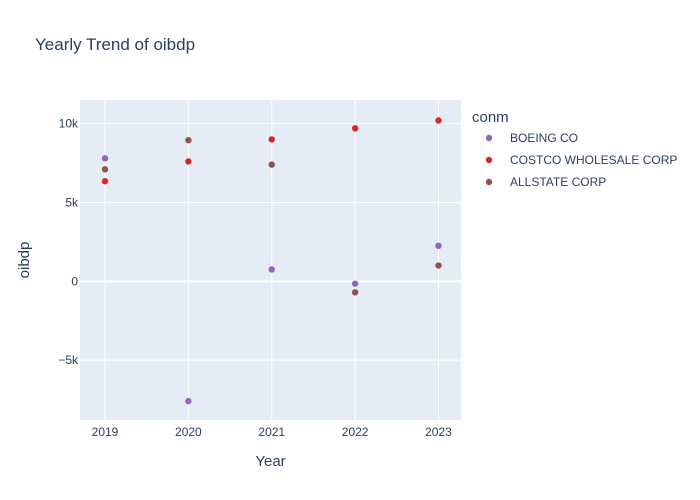  Describe the element at coordinates (438, 432) in the screenshot. I see `x-tick-label: 2023` at that location.